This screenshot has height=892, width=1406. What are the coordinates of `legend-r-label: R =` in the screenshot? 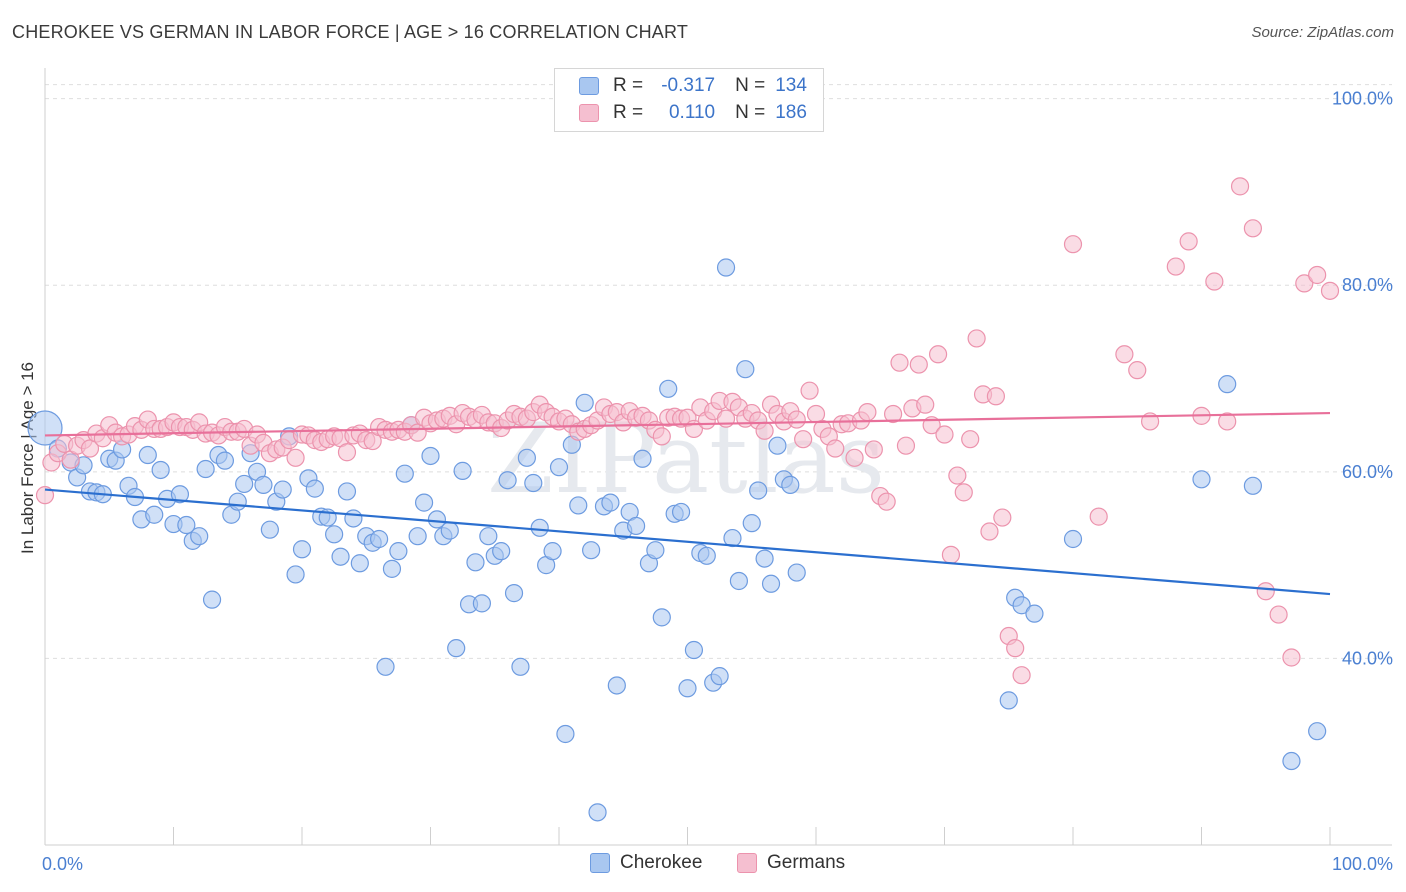 It's located at (628, 85).